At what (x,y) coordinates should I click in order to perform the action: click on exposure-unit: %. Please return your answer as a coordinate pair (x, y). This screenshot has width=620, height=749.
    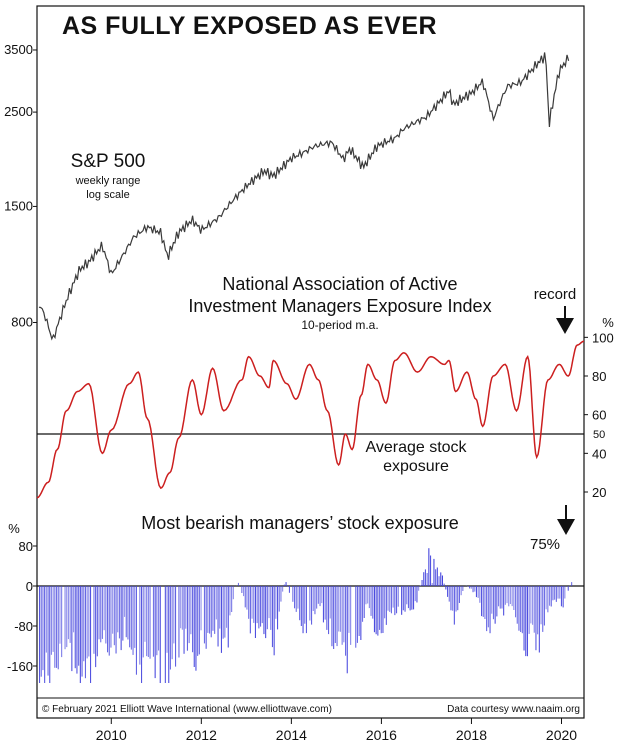
    Looking at the image, I should click on (608, 322).